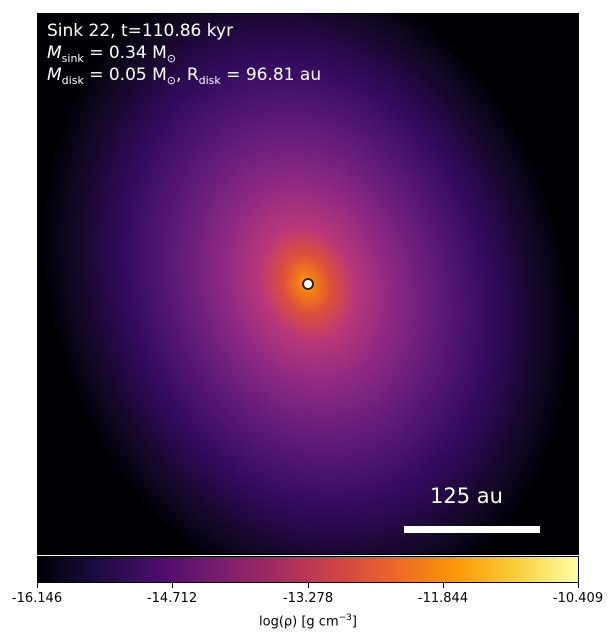  I want to click on mdisk-sub: disk, so click(72, 80).